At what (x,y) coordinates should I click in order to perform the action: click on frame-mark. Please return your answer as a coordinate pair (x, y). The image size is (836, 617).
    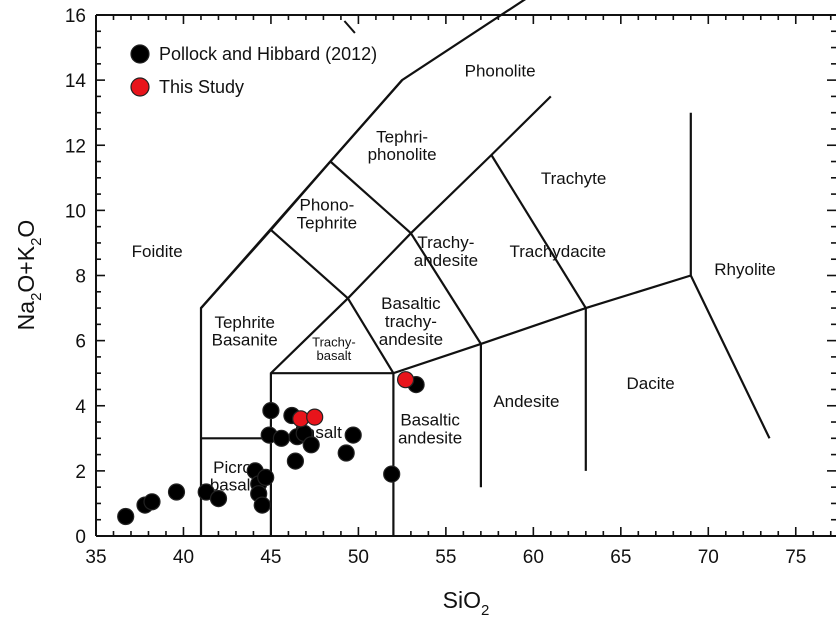
    Looking at the image, I should click on (349, 27).